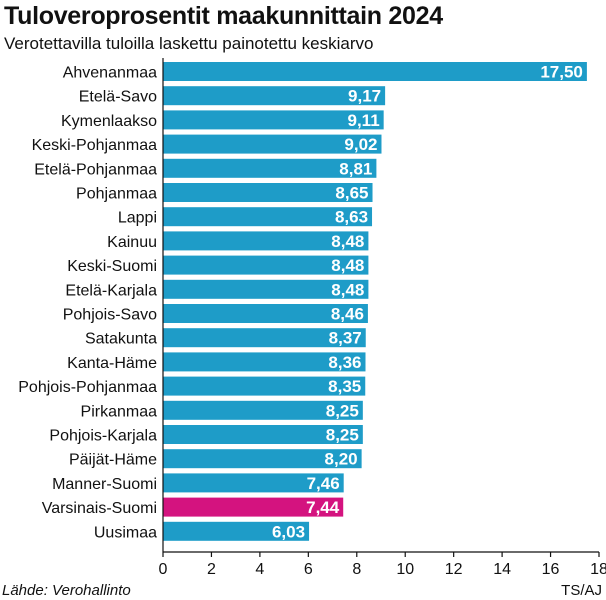 This screenshot has height=600, width=606. What do you see at coordinates (345, 338) in the screenshot?
I see `data-label: 8,37` at bounding box center [345, 338].